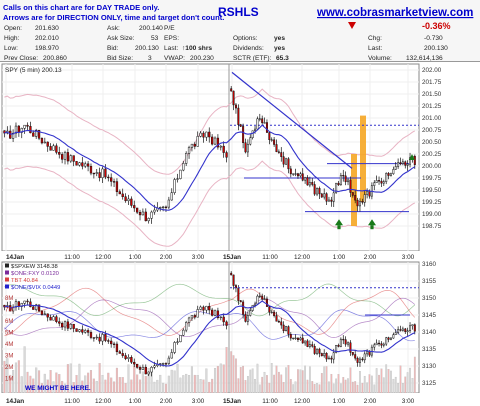  I want to click on quote-label: Ask:, so click(113, 28).